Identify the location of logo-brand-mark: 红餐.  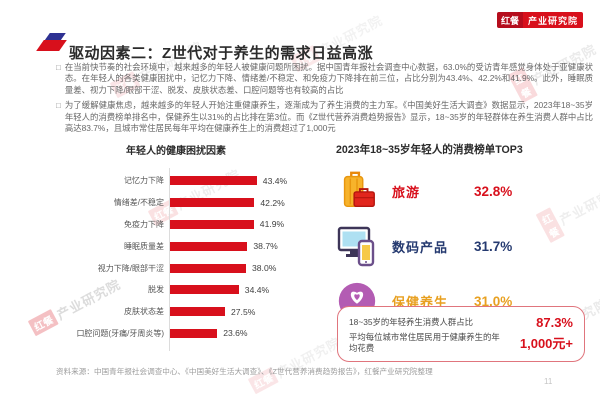
(510, 20).